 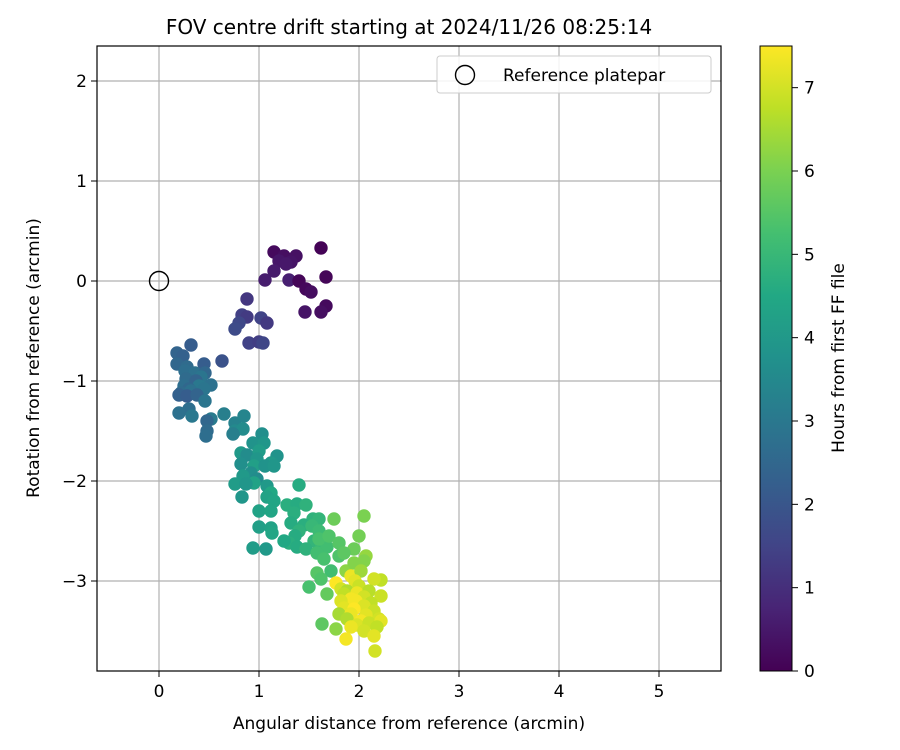 What do you see at coordinates (81, 182) in the screenshot?
I see `y-tick-label: 1` at bounding box center [81, 182].